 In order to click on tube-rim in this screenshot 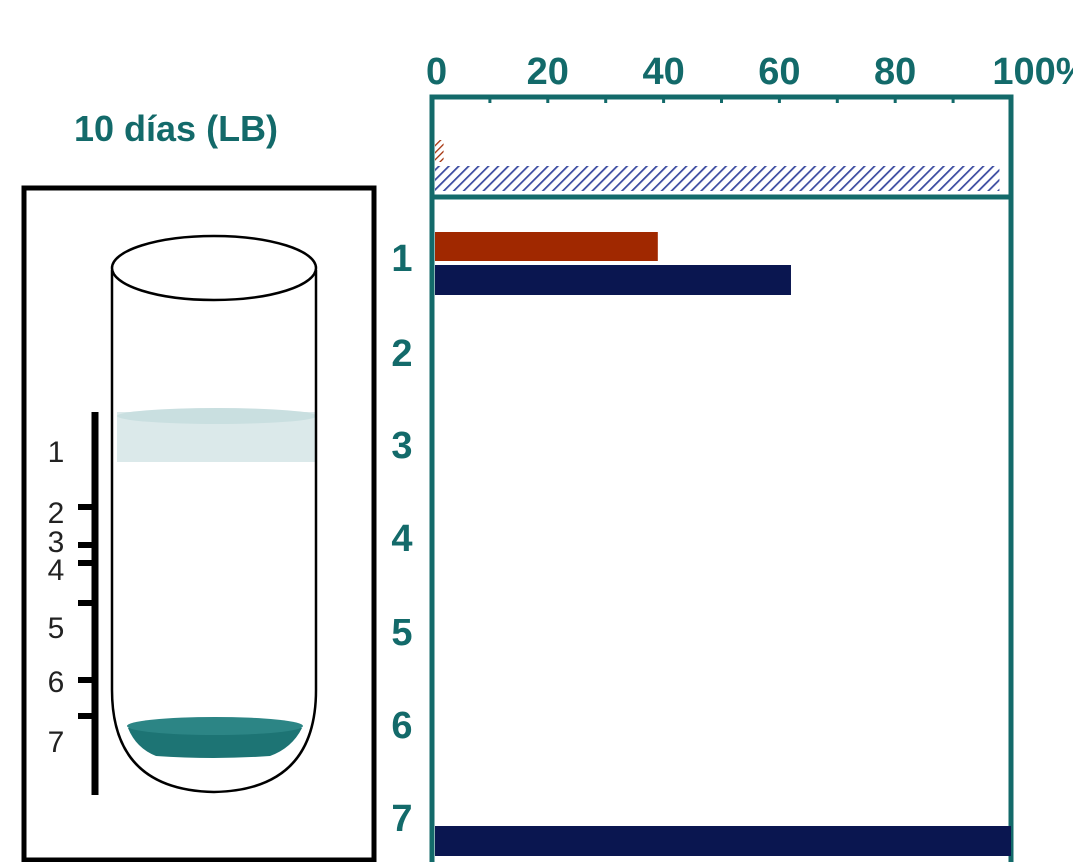, I will do `click(214, 268)`.